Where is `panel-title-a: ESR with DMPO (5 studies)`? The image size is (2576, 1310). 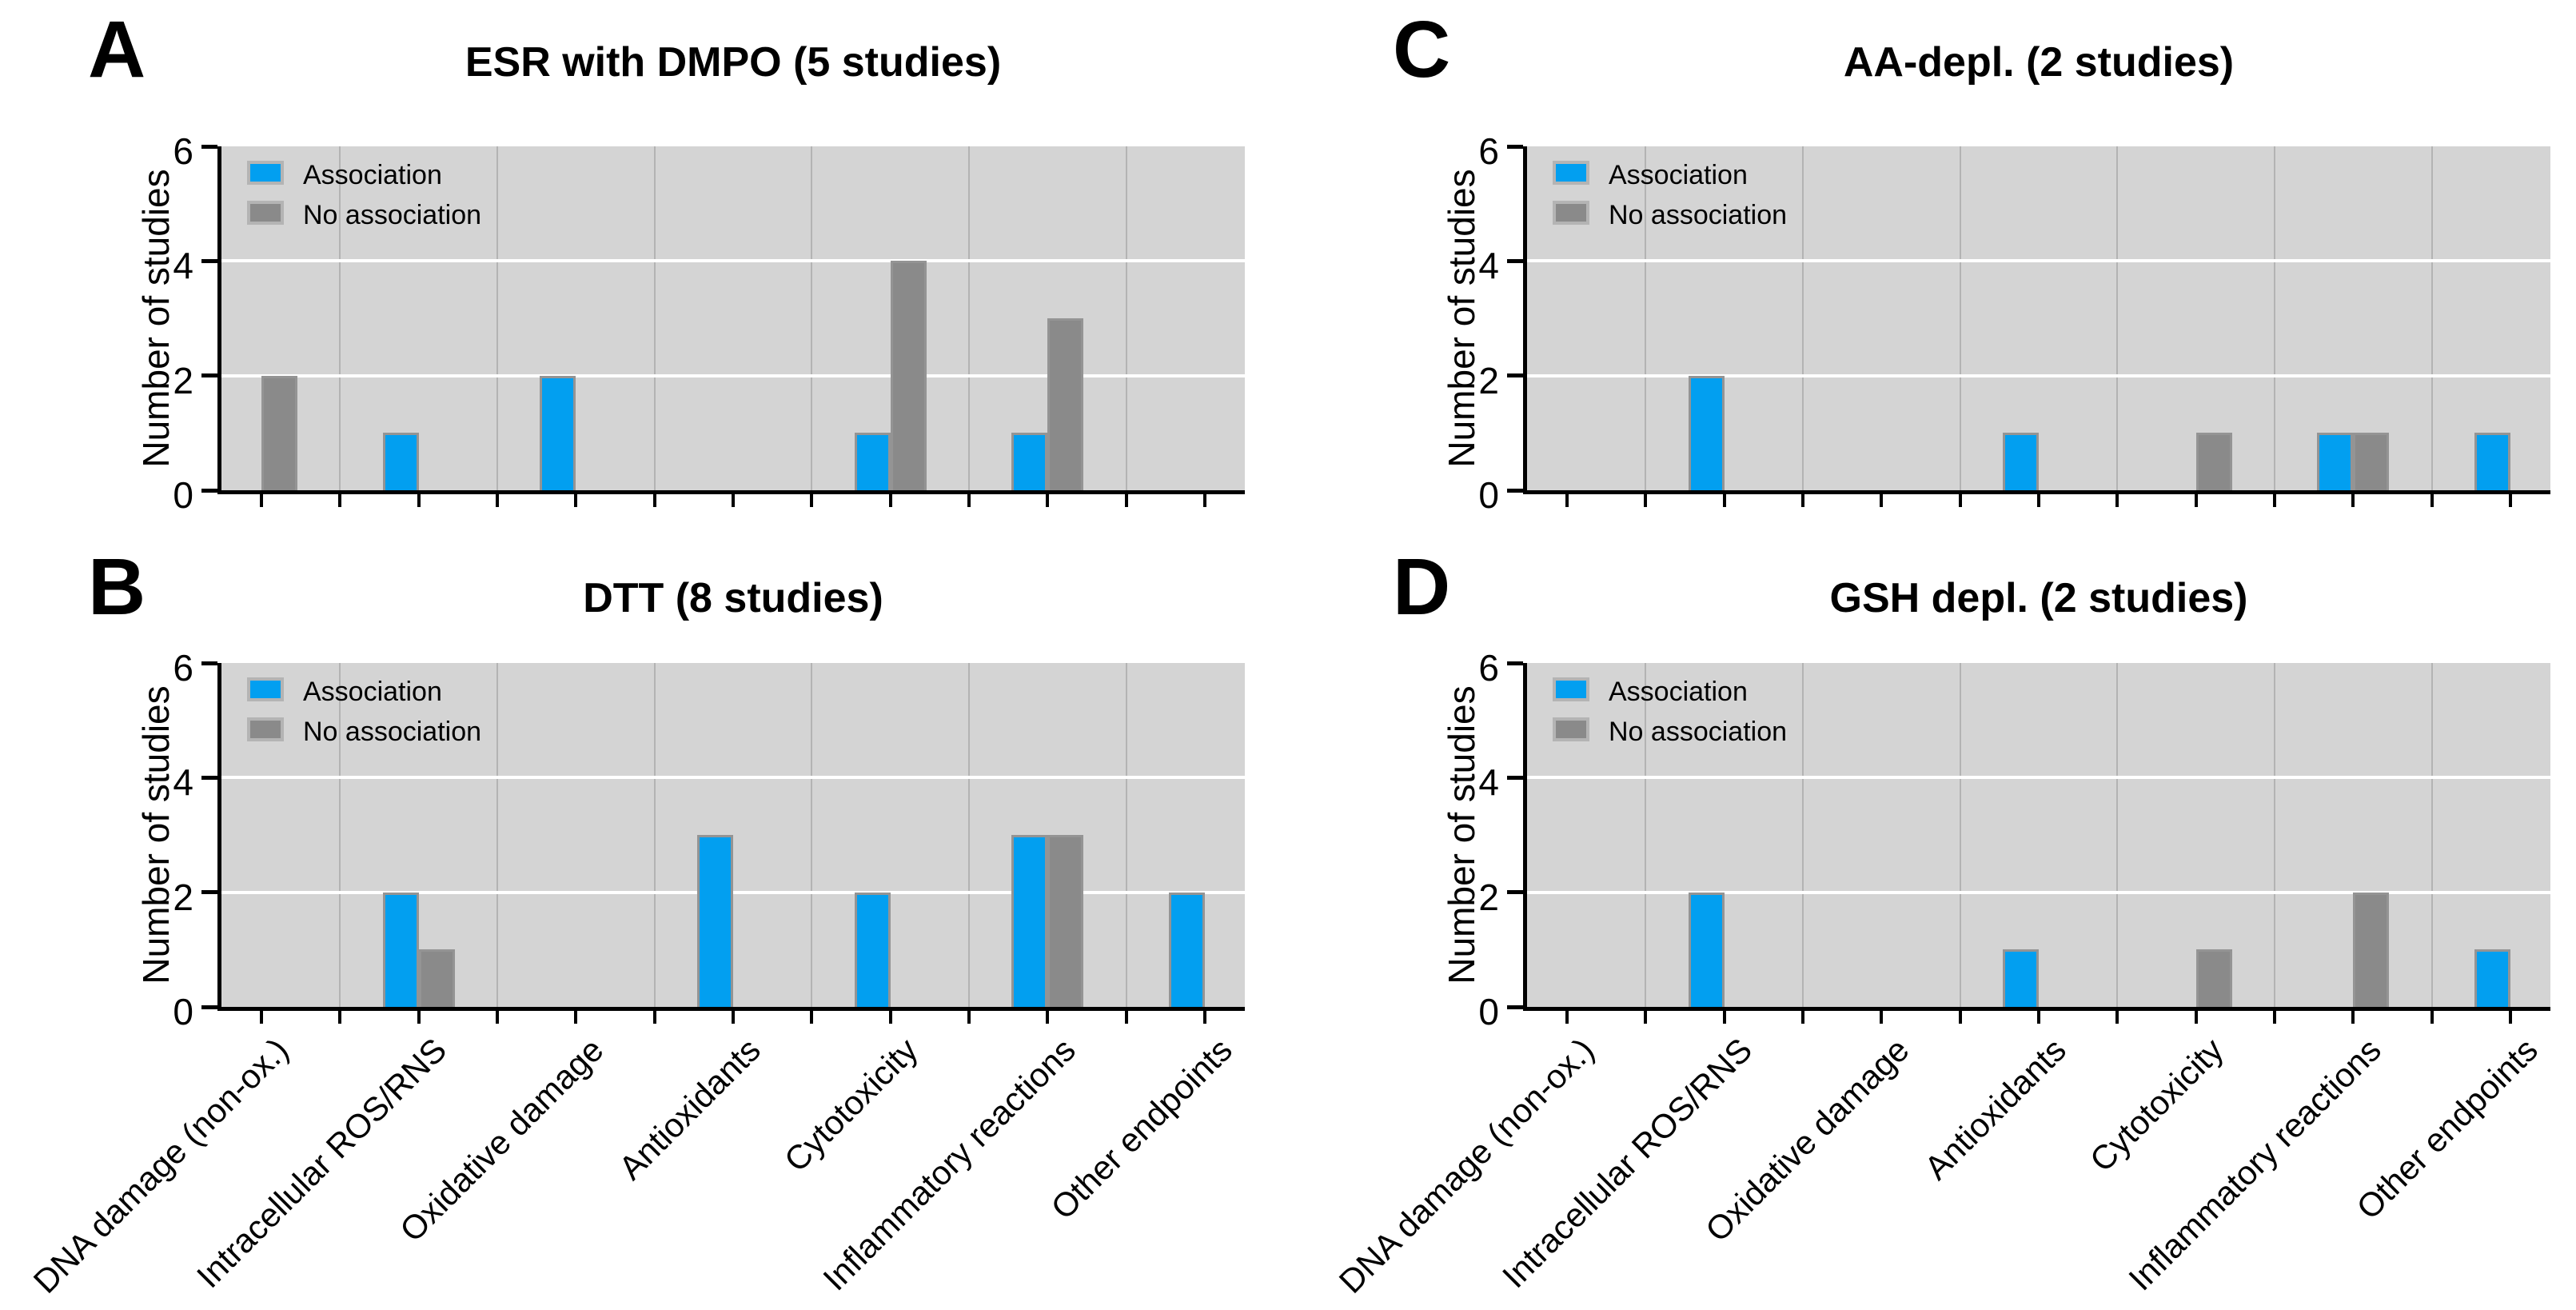
panel-title-a: ESR with DMPO (5 studies) is located at coordinates (733, 62).